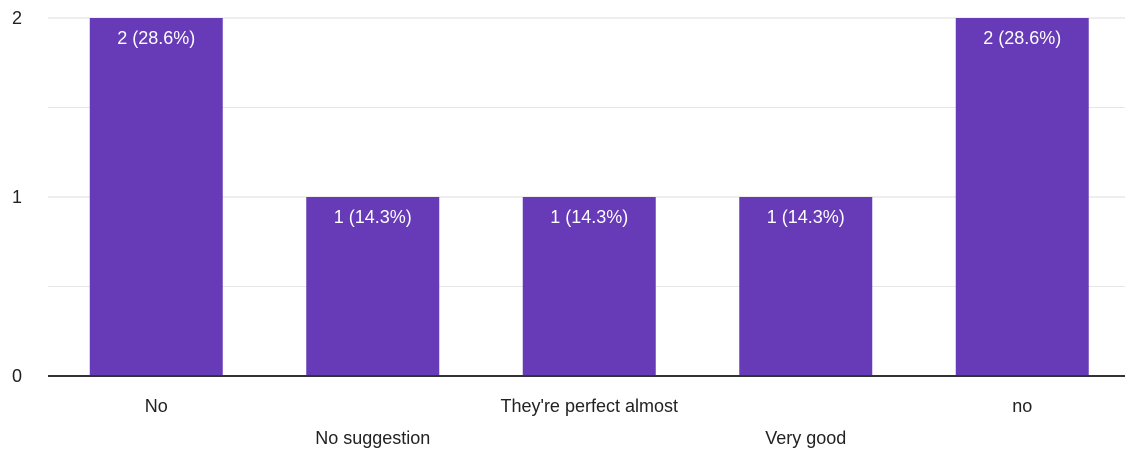 The image size is (1125, 453). I want to click on x-category-label: Very good, so click(805, 438).